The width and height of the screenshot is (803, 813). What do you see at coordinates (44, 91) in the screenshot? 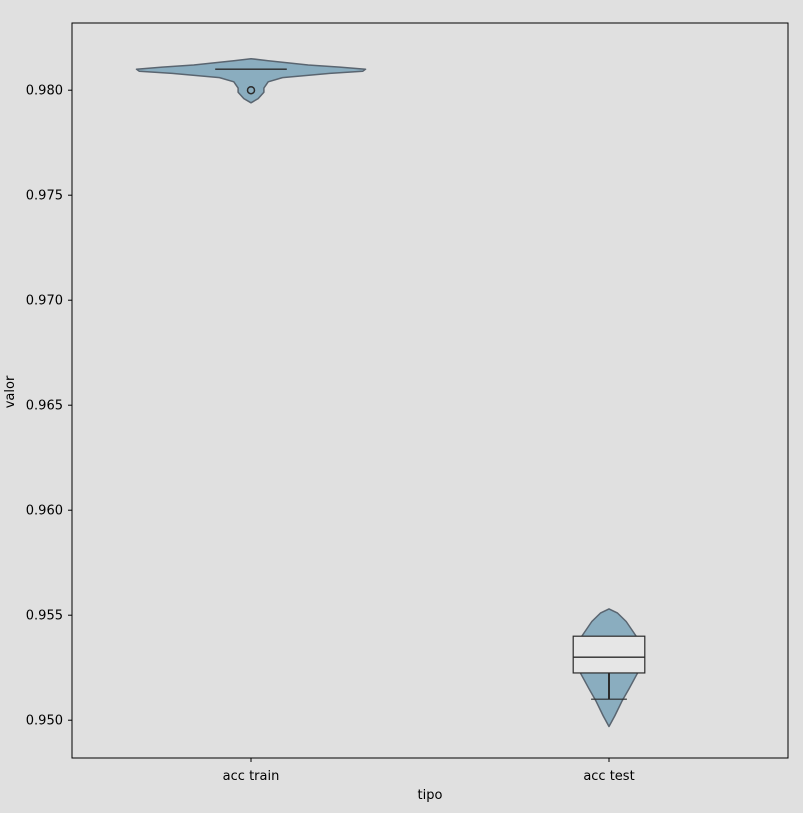
I see `y-tick-label: 0.980` at bounding box center [44, 91].